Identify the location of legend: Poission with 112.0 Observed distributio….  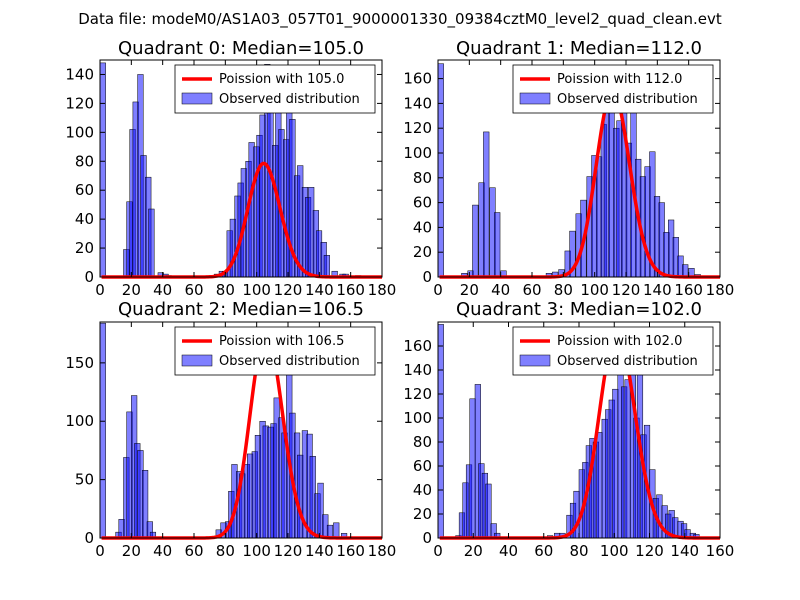
(613, 89).